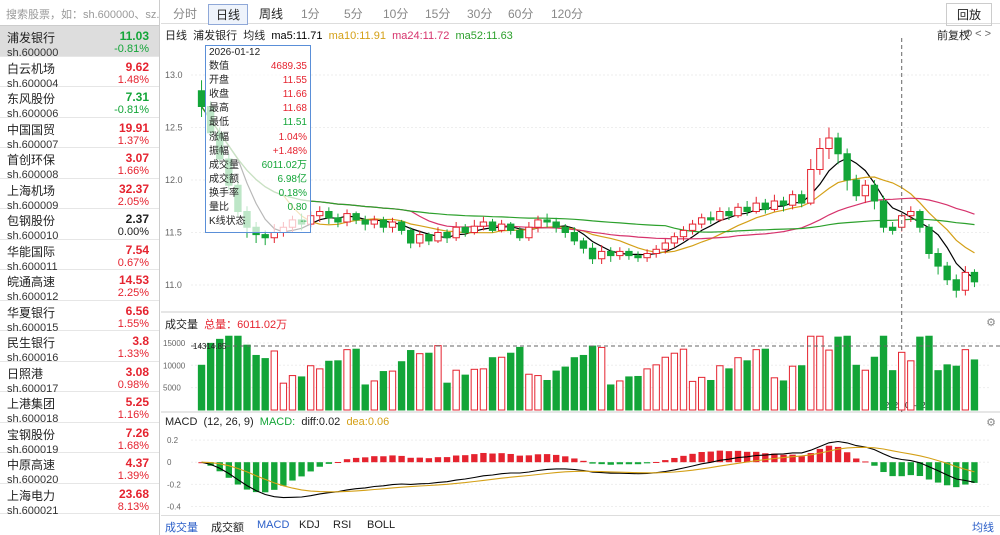  What do you see at coordinates (438, 14) in the screenshot?
I see `period-tab: 15分` at bounding box center [438, 14].